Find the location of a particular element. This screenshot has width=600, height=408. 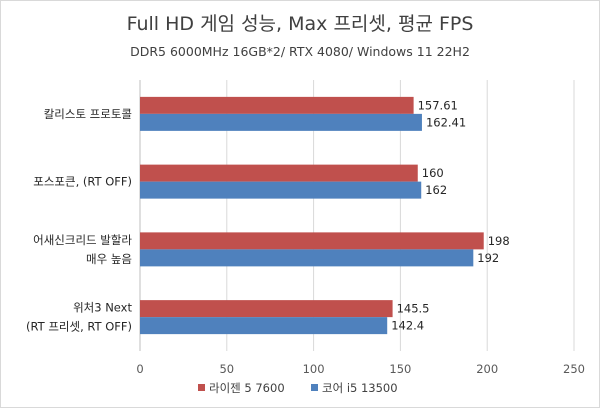

data-label: 162 is located at coordinates (436, 190).